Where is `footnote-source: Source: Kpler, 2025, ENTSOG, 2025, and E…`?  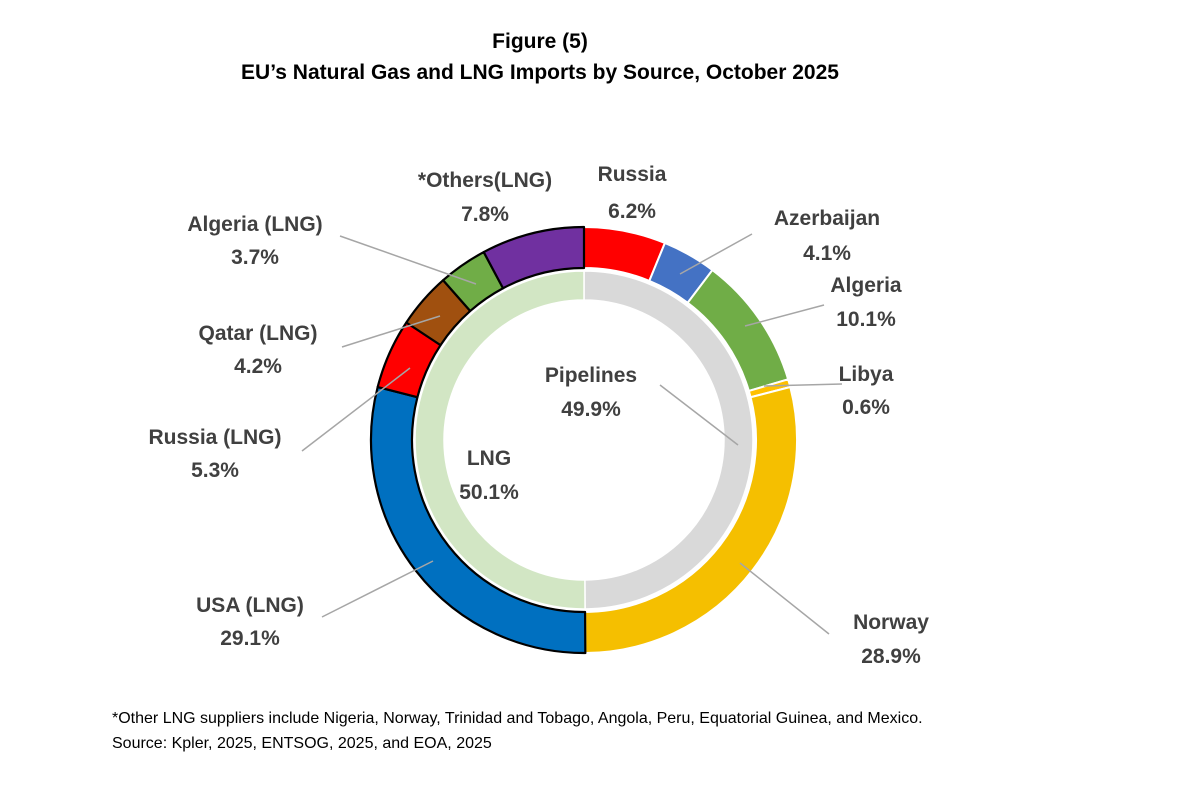 footnote-source: Source: Kpler, 2025, ENTSOG, 2025, and E… is located at coordinates (302, 743).